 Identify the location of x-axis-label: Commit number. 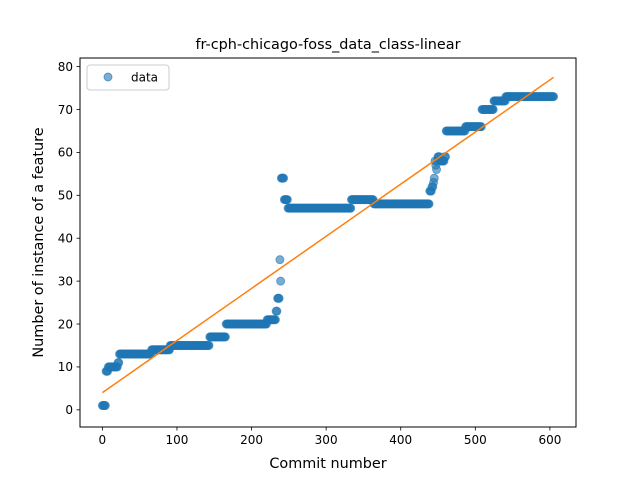
(327, 464).